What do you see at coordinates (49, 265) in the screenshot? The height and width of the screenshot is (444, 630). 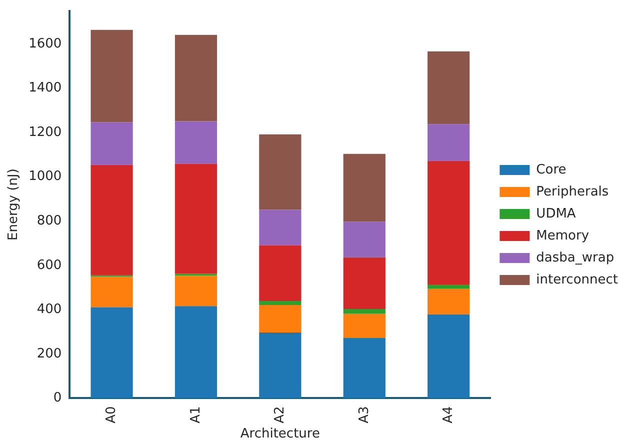 I see `y-tick-label: 600` at bounding box center [49, 265].